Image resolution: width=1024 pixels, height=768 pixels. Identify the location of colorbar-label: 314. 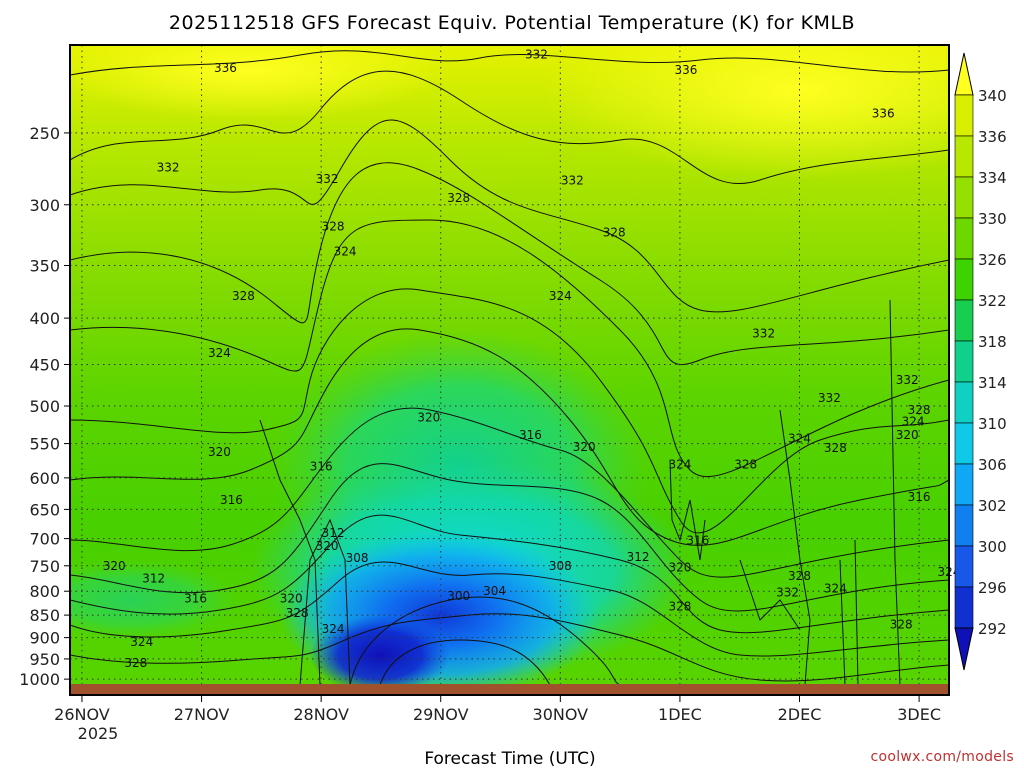
(992, 383).